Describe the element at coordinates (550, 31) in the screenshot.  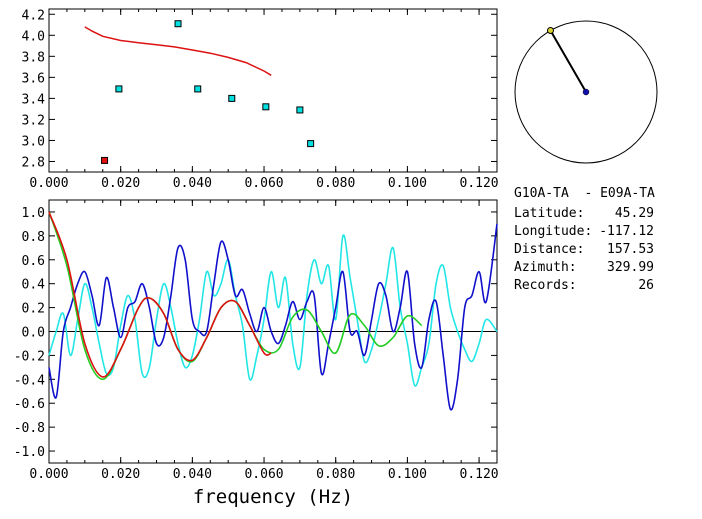
I see `compass-tip-dot` at that location.